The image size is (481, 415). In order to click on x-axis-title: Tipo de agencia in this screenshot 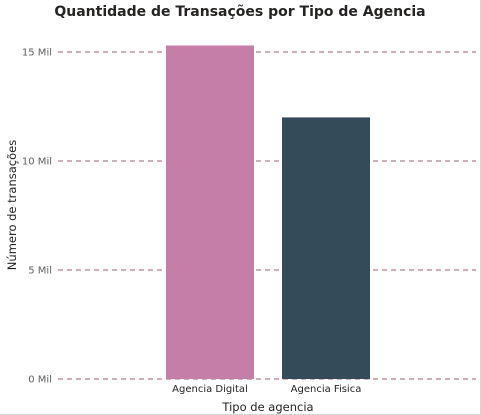, I will do `click(267, 407)`.